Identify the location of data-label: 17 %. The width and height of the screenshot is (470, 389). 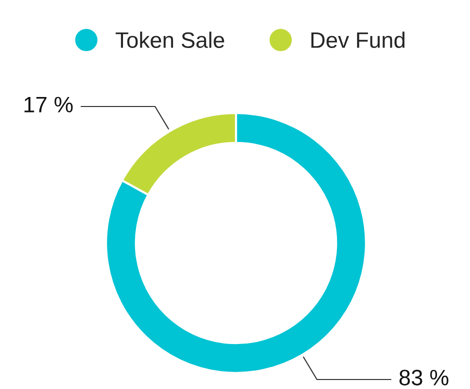
(48, 104).